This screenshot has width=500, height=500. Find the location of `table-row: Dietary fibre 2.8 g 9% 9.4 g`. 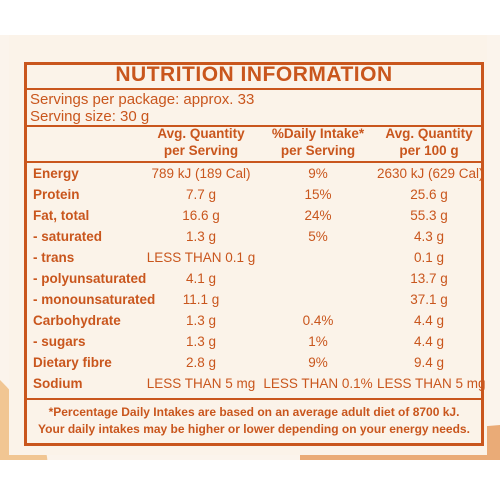

table-row: Dietary fibre 2.8 g 9% 9.4 g is located at coordinates (254, 363).